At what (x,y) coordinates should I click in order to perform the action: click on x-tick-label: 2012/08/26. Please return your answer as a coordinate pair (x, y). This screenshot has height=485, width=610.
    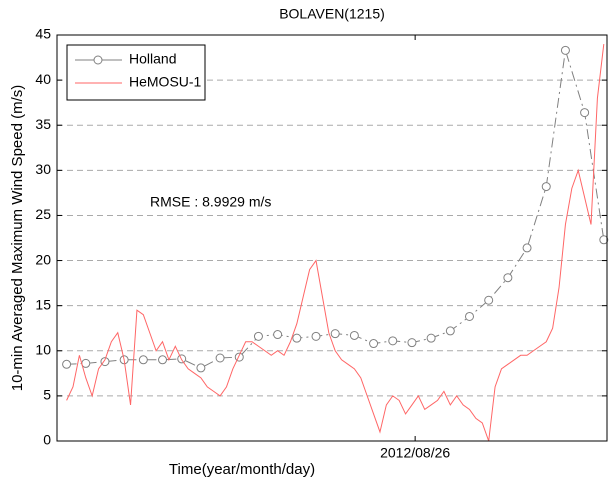
    Looking at the image, I should click on (415, 453).